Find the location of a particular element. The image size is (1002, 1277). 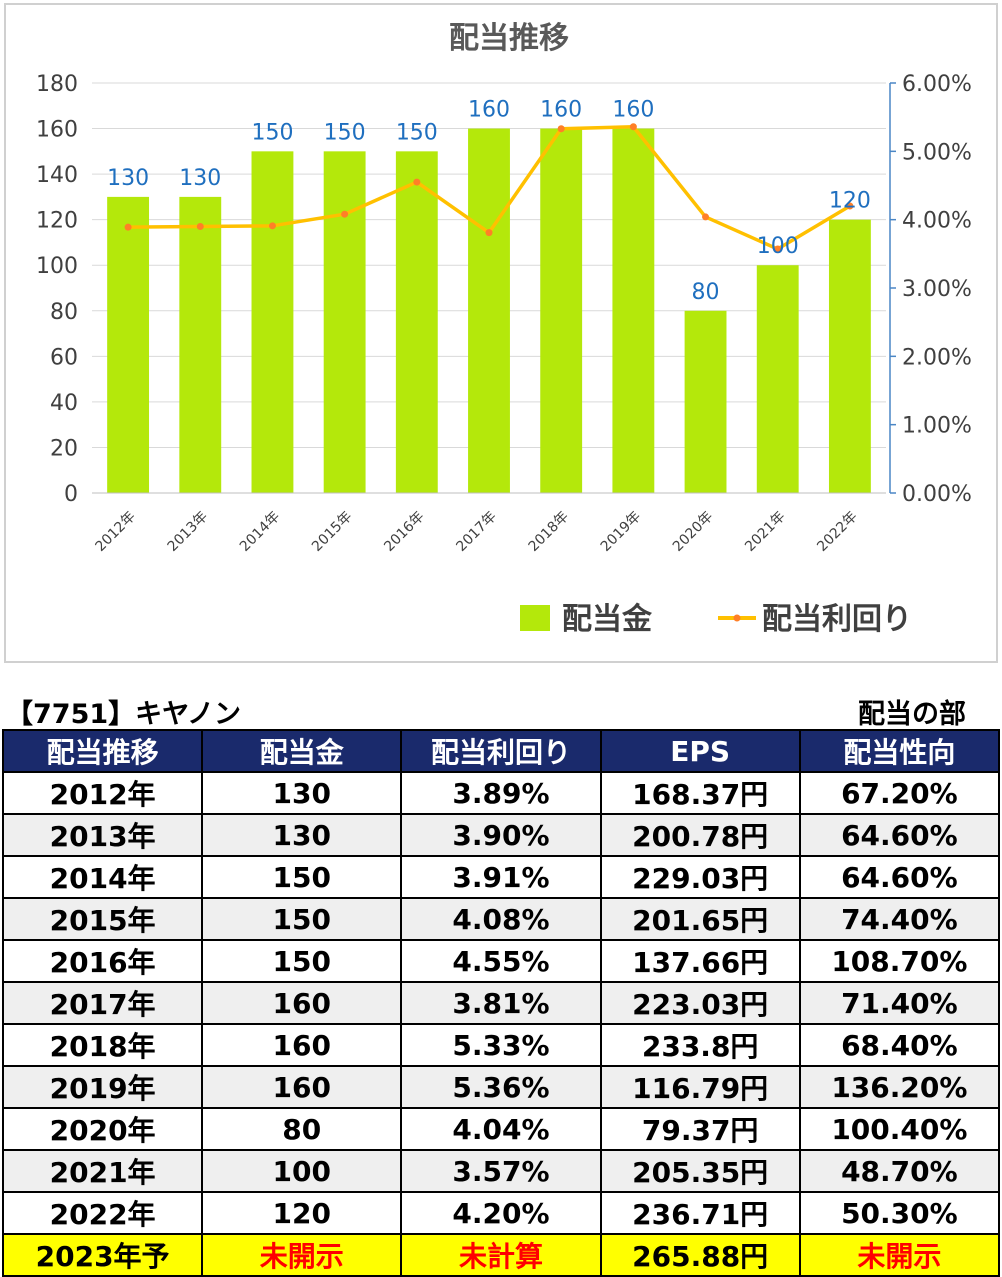

forecast-row: 2023年予 未開示 未計算 265.88円 未開示 is located at coordinates (501, 1255).